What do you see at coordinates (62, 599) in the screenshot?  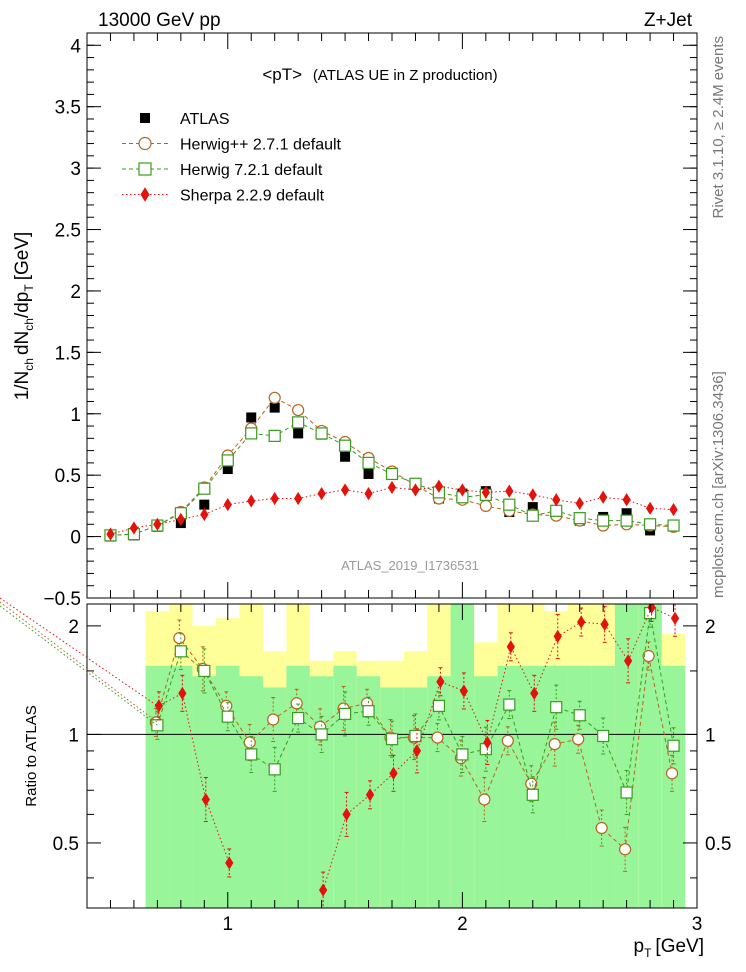 I see `main-y-tick-label-0: −0.5` at bounding box center [62, 599].